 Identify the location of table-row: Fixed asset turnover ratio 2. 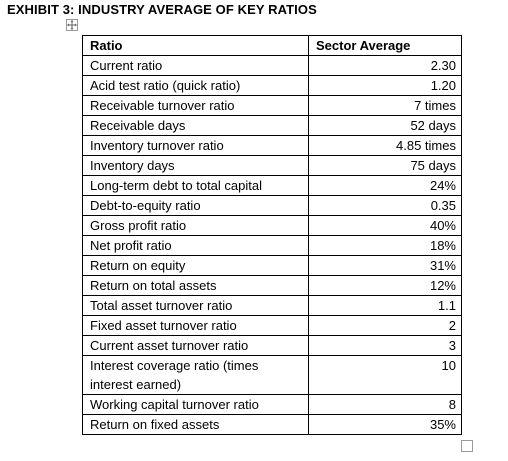
(272, 325).